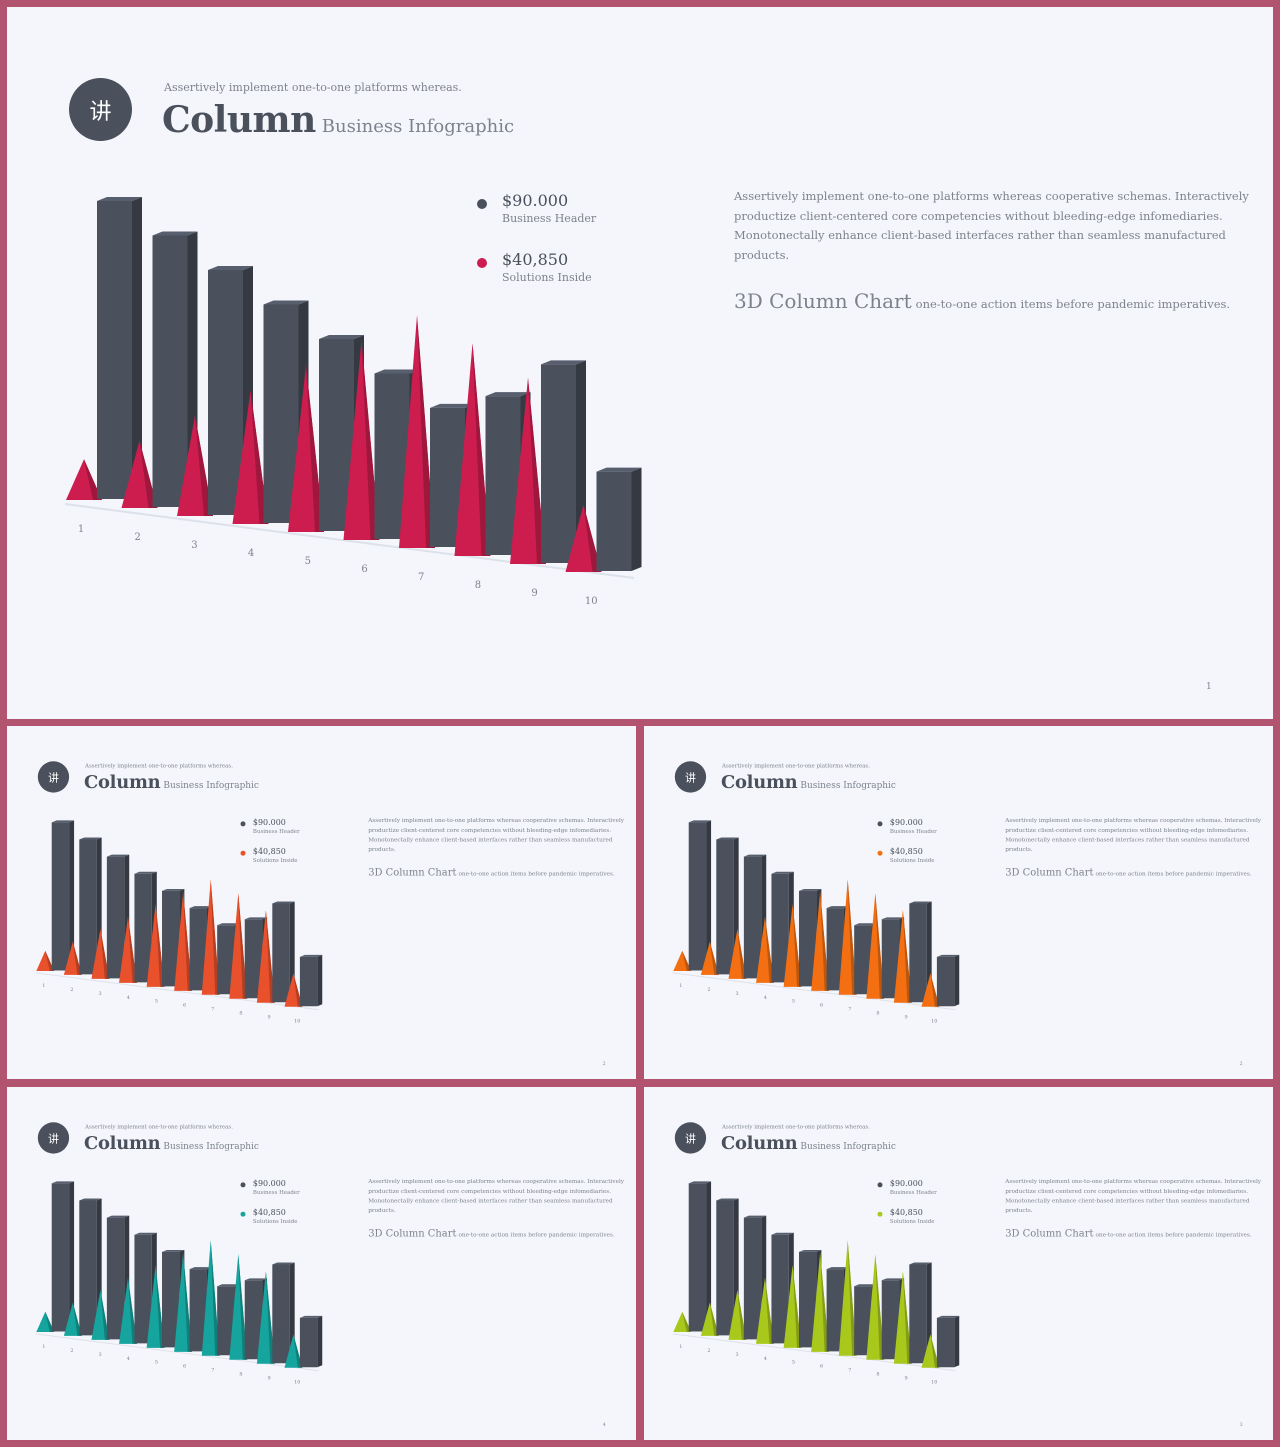 The height and width of the screenshot is (1447, 1280). I want to click on legend-label: Solutions Inside, so click(547, 277).